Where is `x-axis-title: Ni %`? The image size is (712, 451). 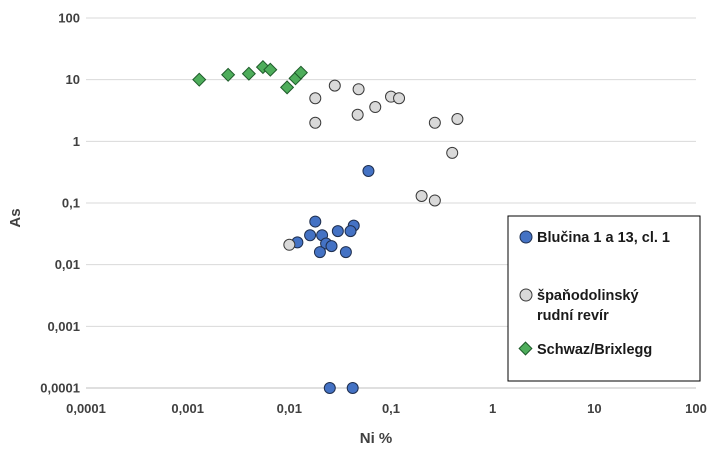
x-axis-title: Ni % is located at coordinates (376, 438).